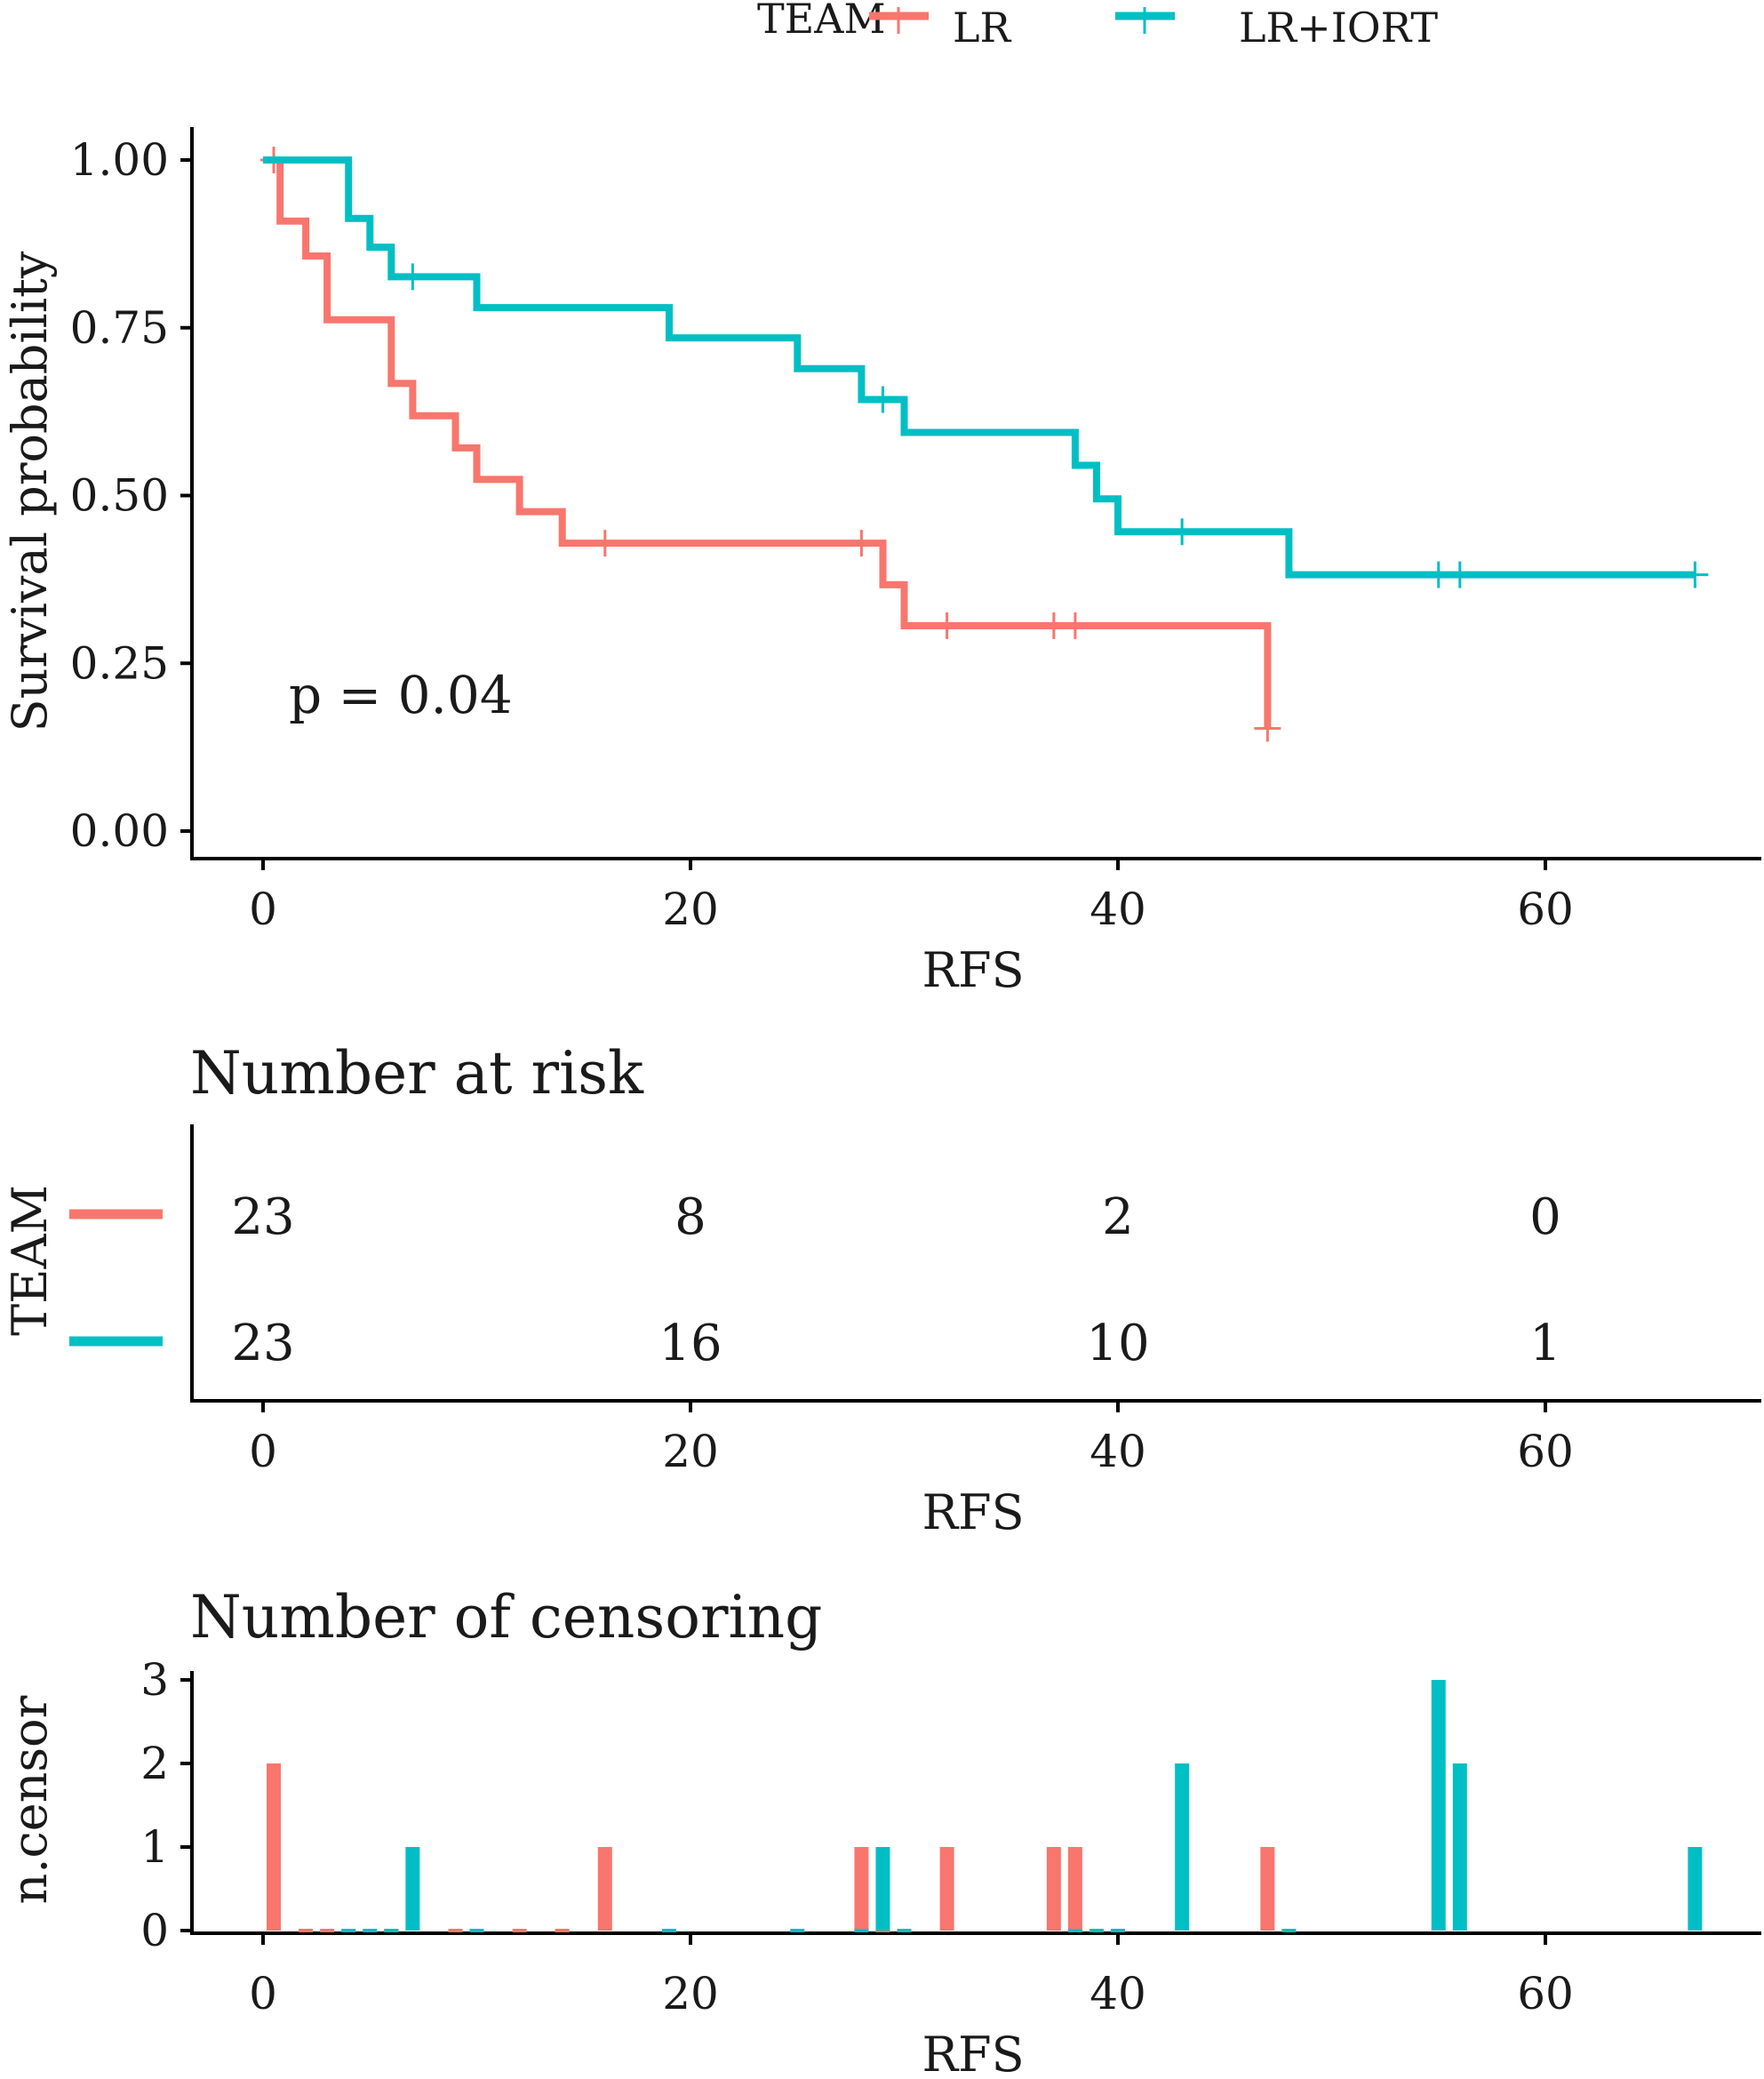  I want to click on risk-cell-lr-iort: 23, so click(262, 1343).